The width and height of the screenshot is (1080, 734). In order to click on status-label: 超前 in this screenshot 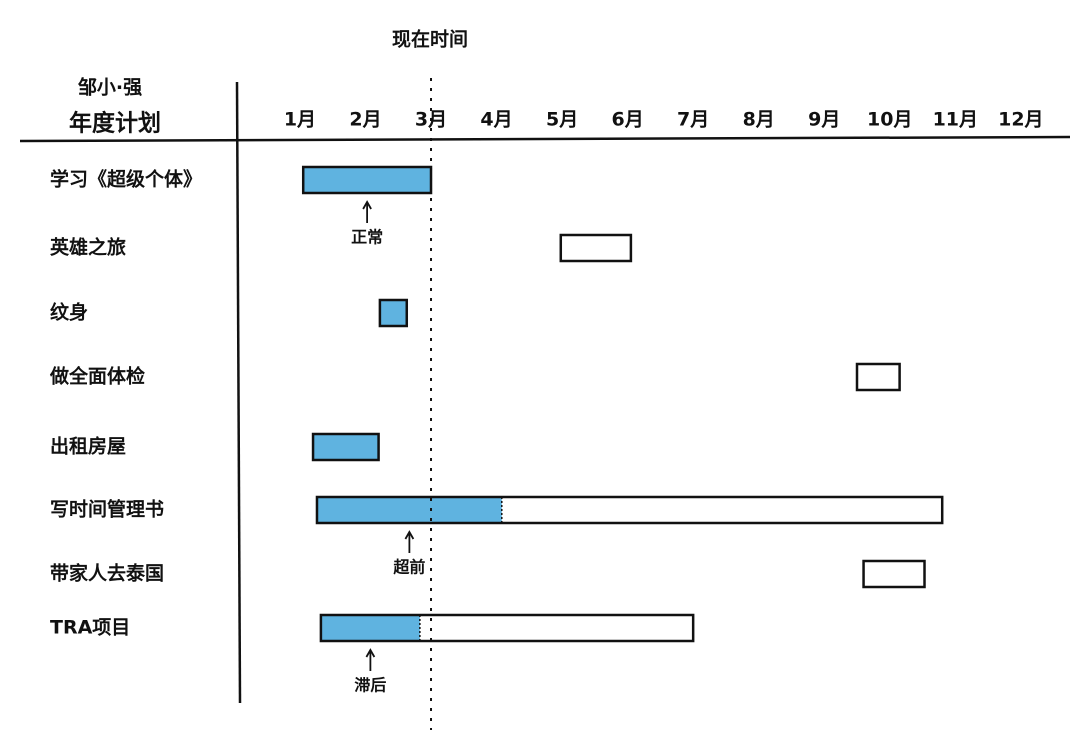, I will do `click(408, 567)`.